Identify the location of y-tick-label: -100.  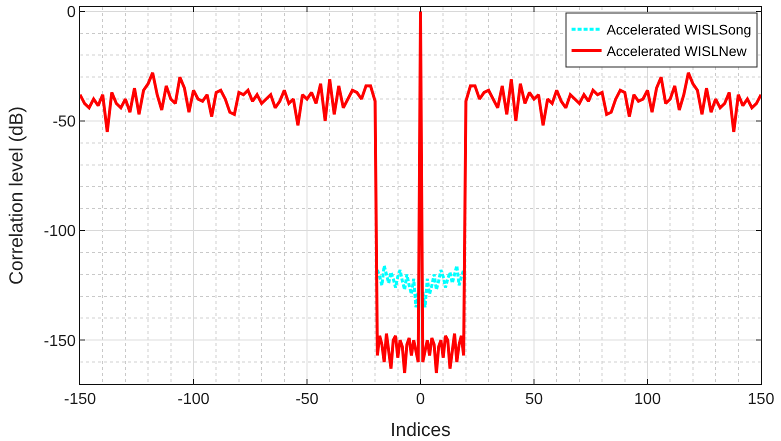
(60, 231).